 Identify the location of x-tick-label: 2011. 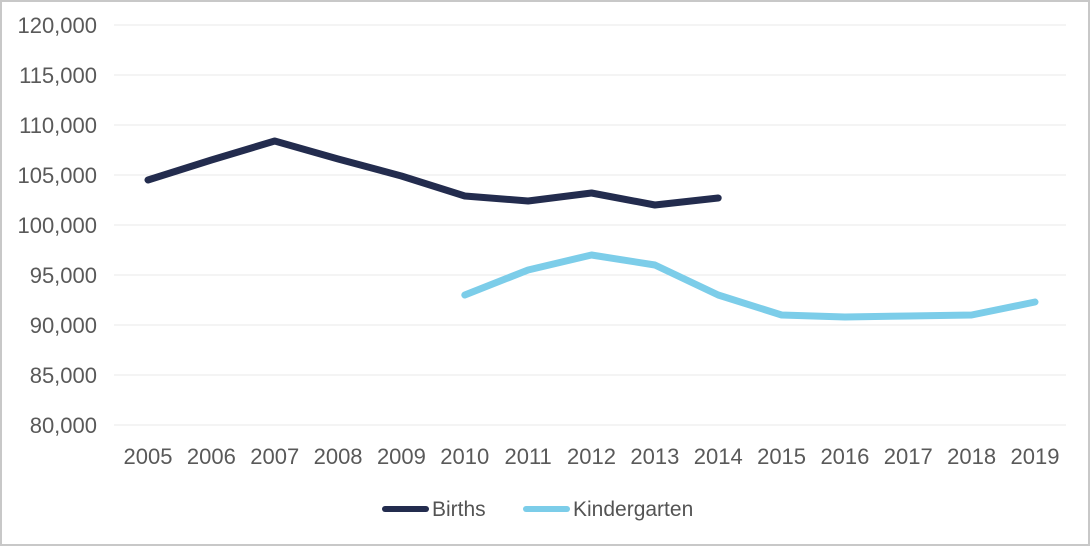
(527, 456).